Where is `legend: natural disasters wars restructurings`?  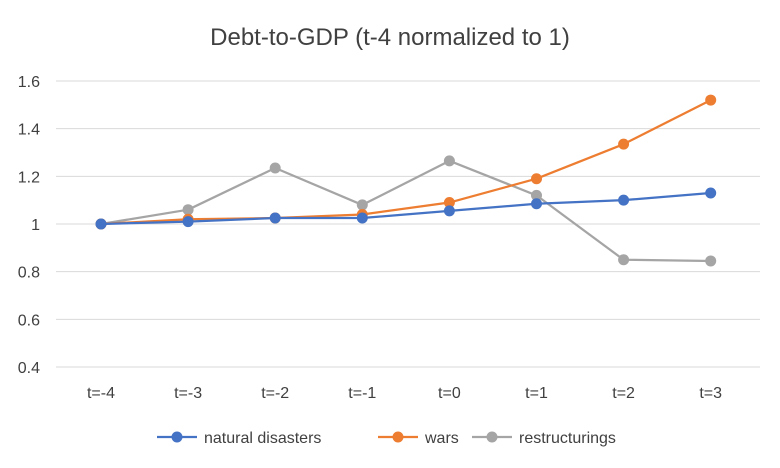 legend: natural disasters wars restructurings is located at coordinates (386, 438).